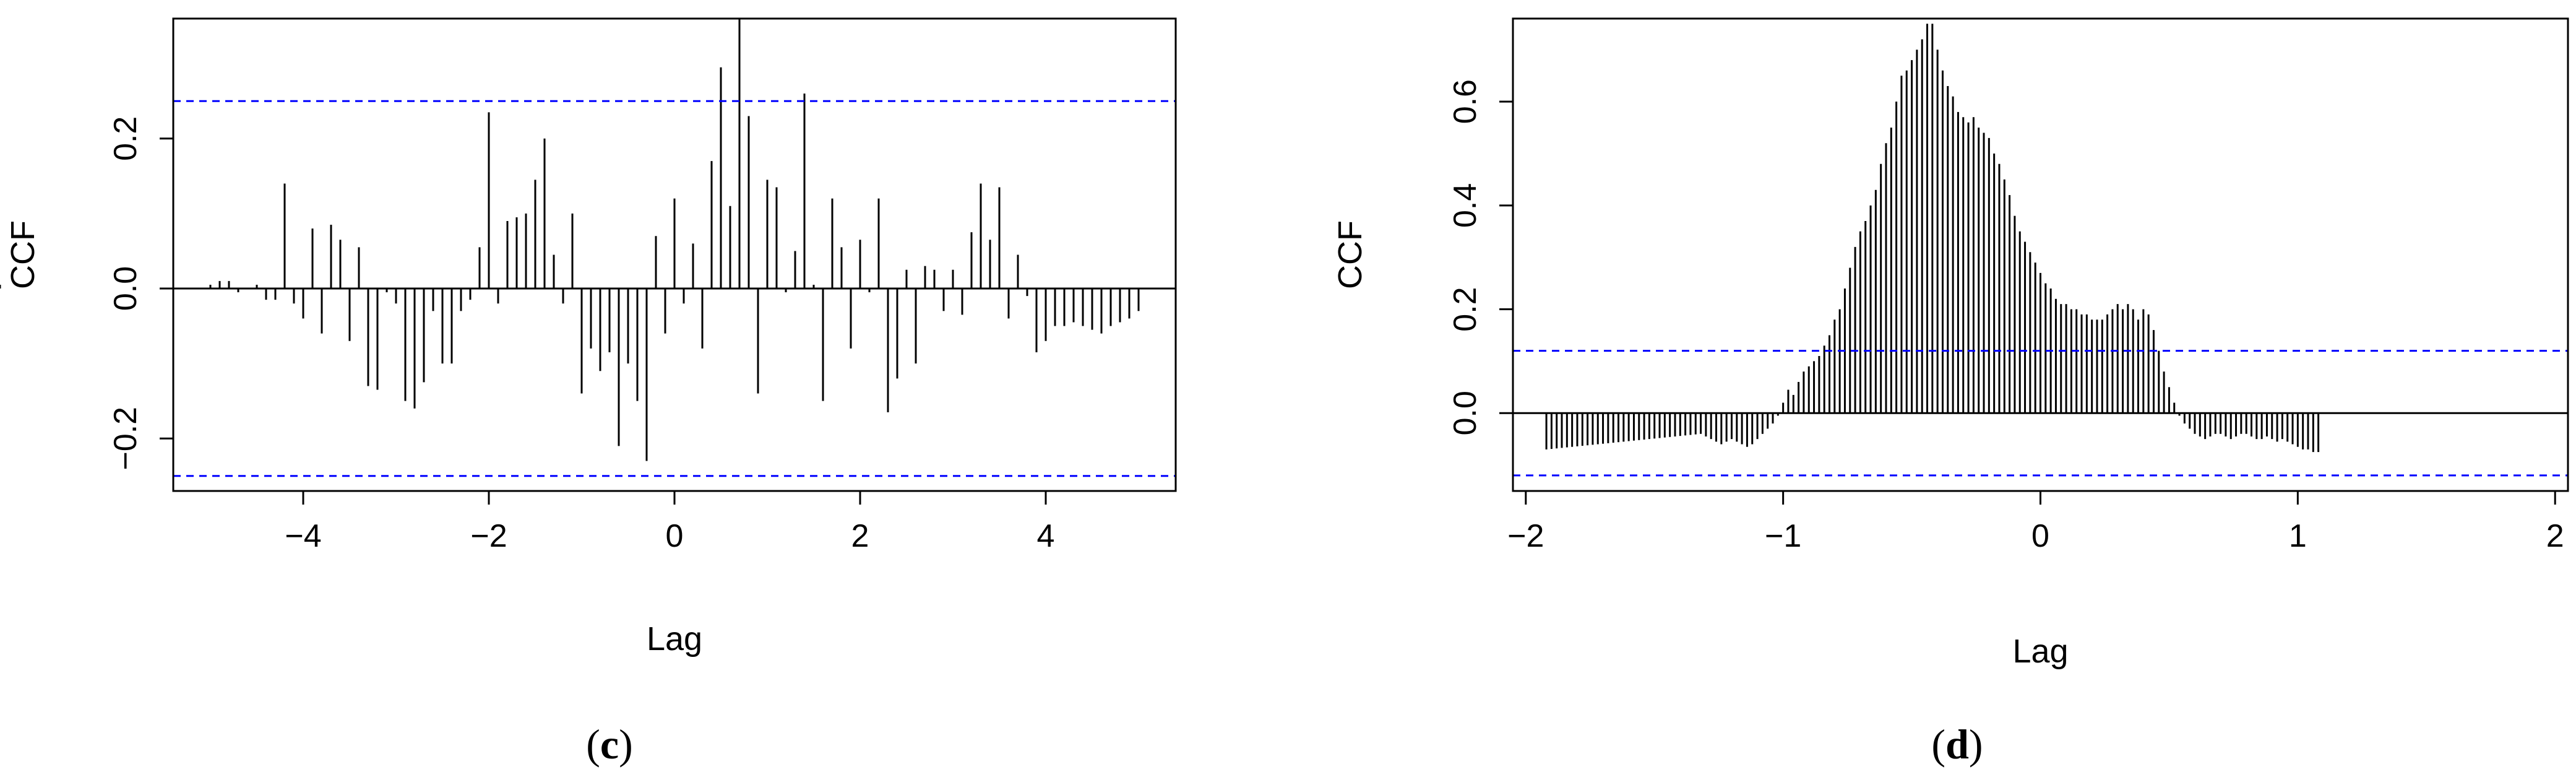 Image resolution: width=2576 pixels, height=777 pixels. What do you see at coordinates (126, 439) in the screenshot?
I see `y-tick-label: −0.2` at bounding box center [126, 439].